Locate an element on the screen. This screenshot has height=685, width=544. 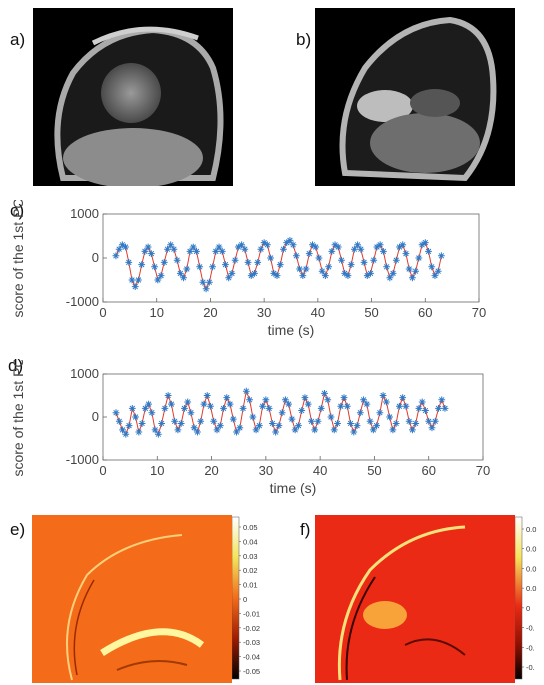
colorbar-tick-label: -0.03 is located at coordinates (251, 642).